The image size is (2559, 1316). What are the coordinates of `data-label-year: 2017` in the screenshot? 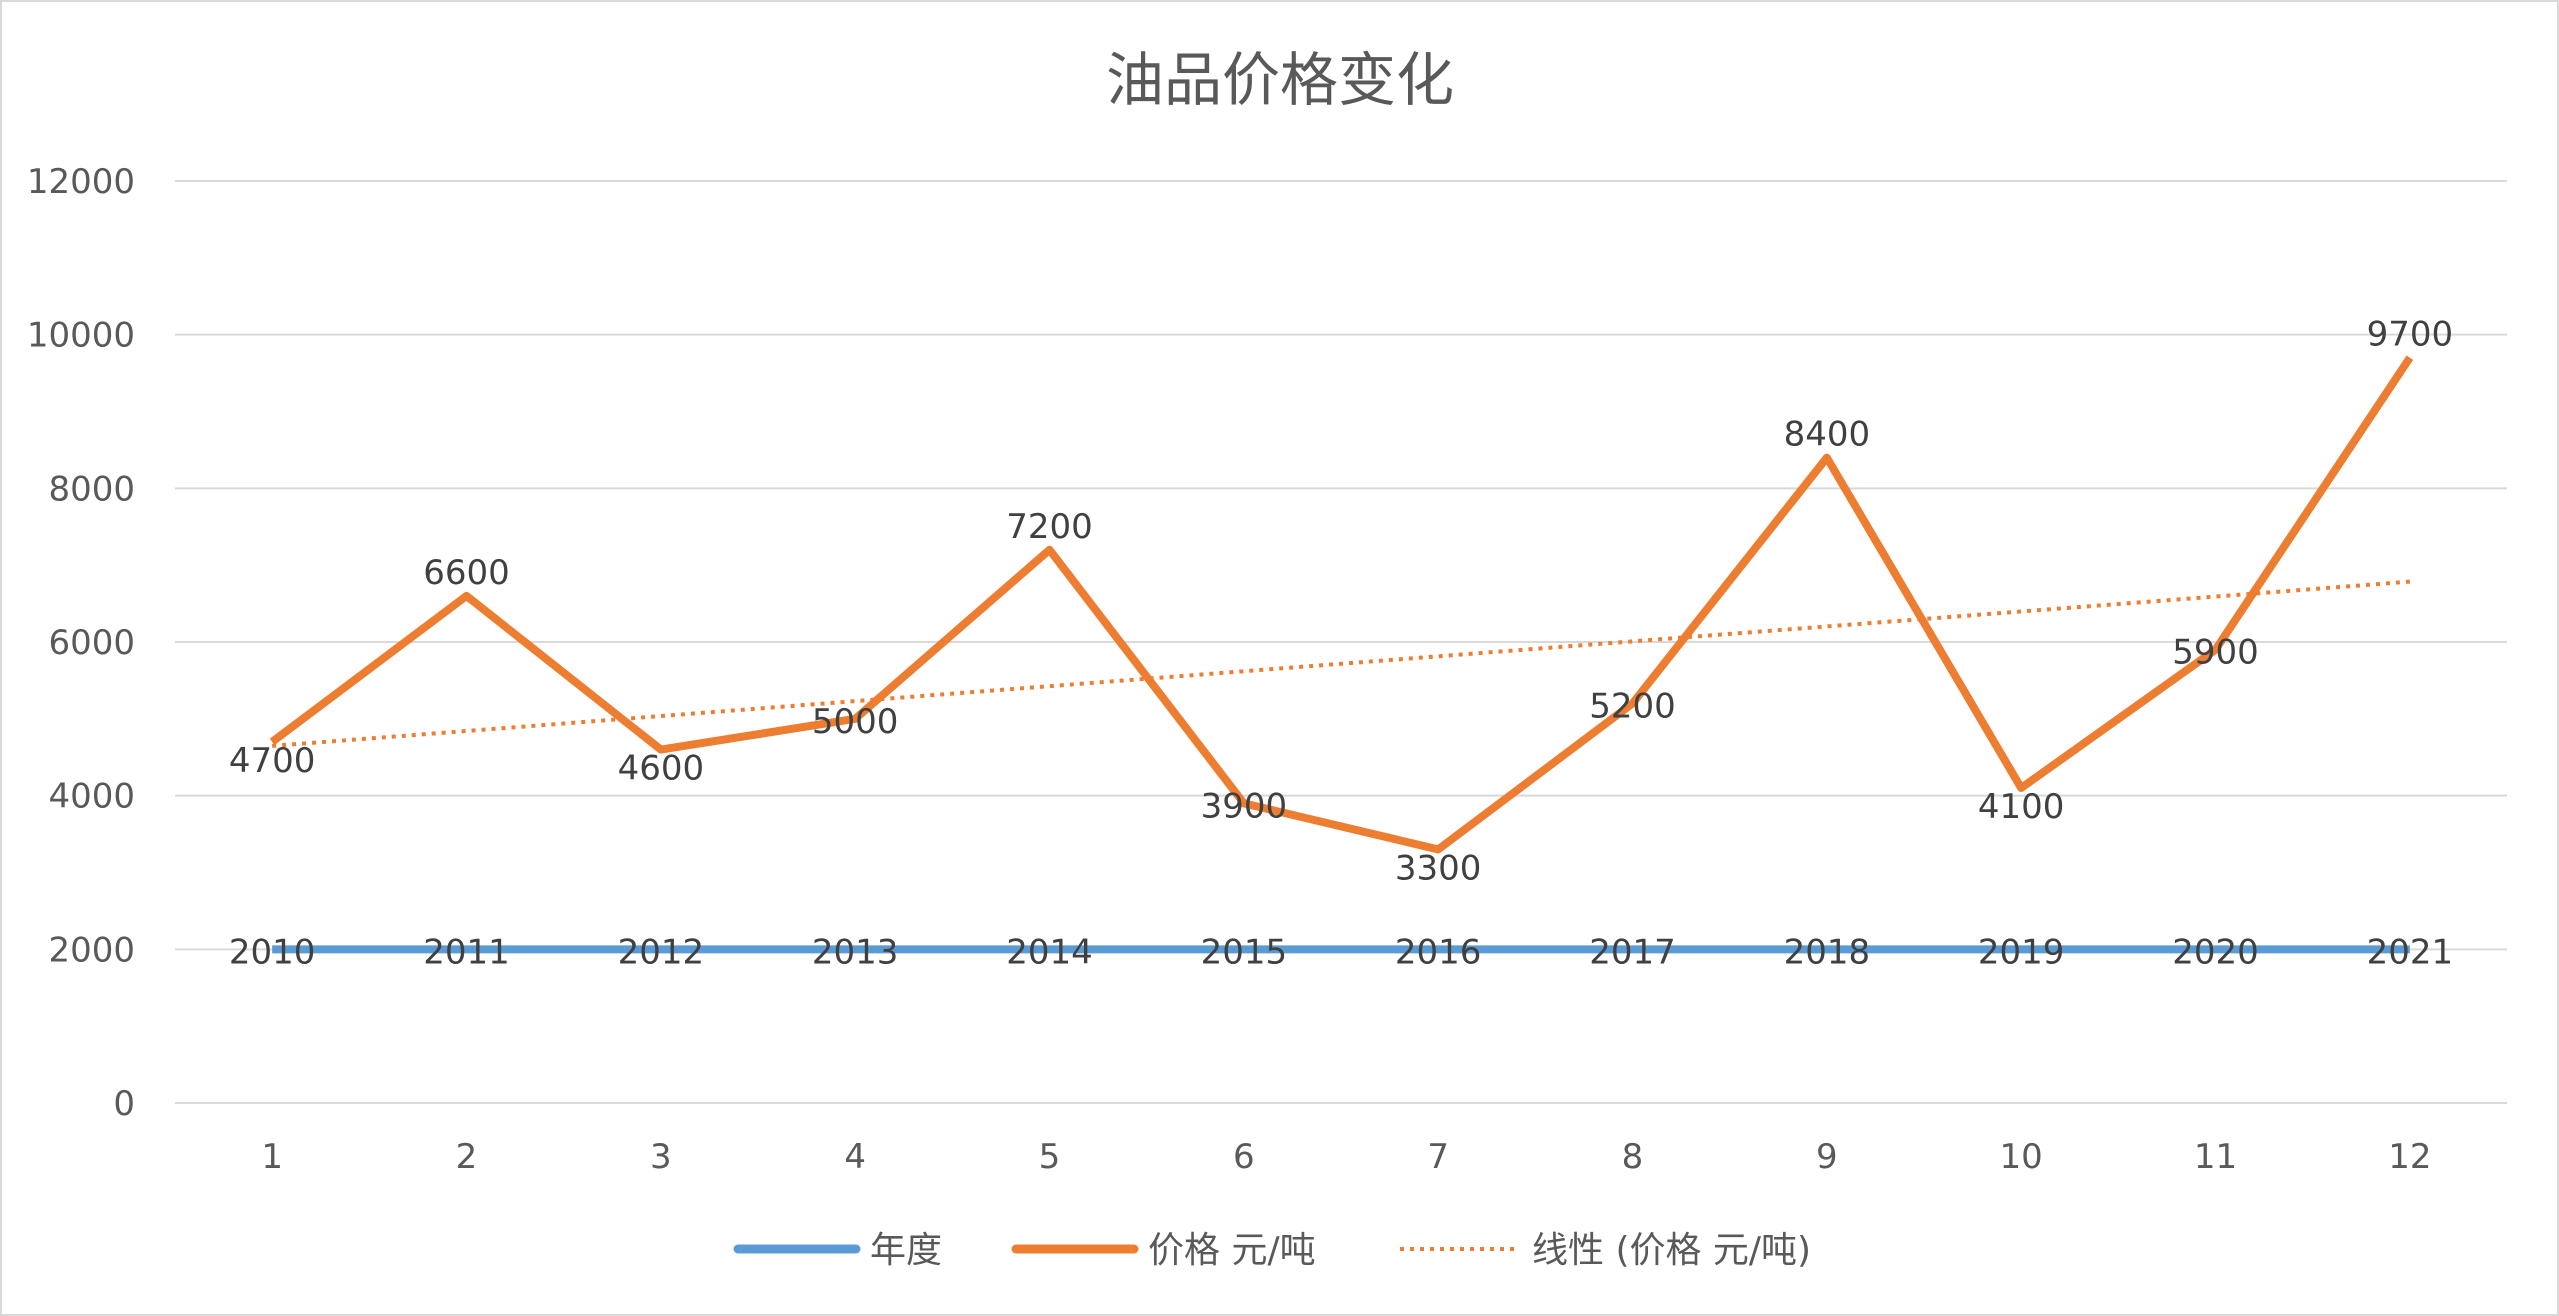 It's located at (1632, 952).